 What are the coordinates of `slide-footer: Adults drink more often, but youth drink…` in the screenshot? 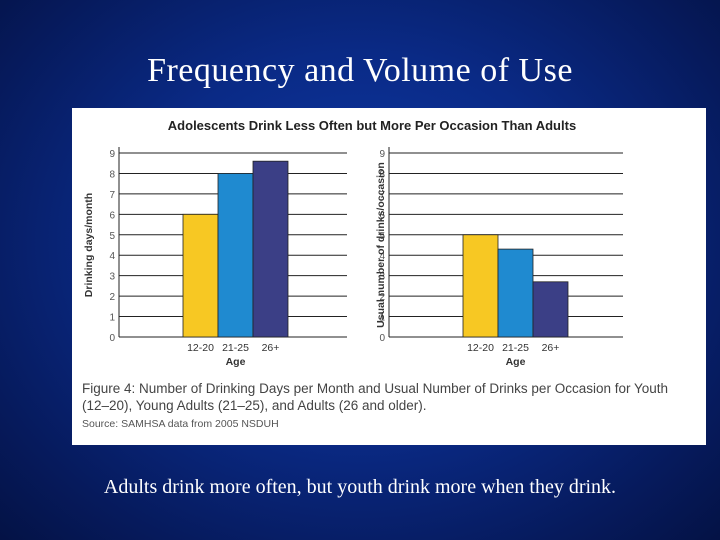 It's located at (360, 487).